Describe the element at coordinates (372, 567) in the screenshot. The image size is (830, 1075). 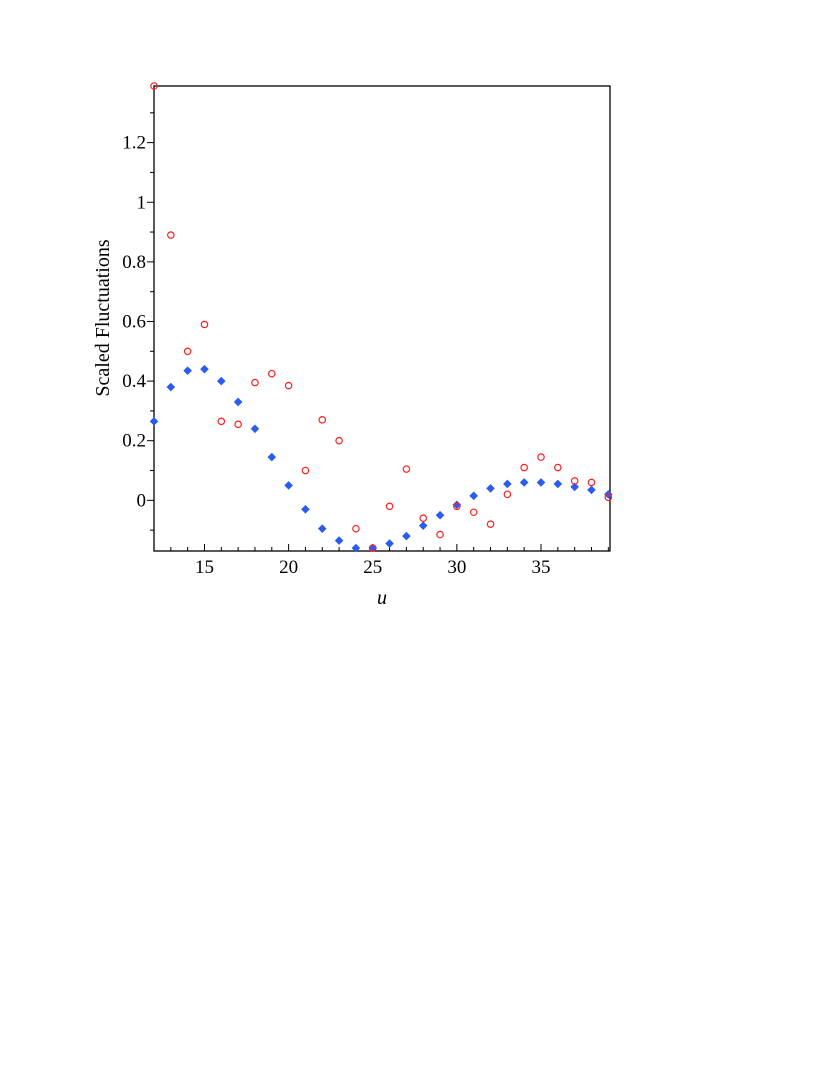
I see `x-tick-label: 25` at that location.